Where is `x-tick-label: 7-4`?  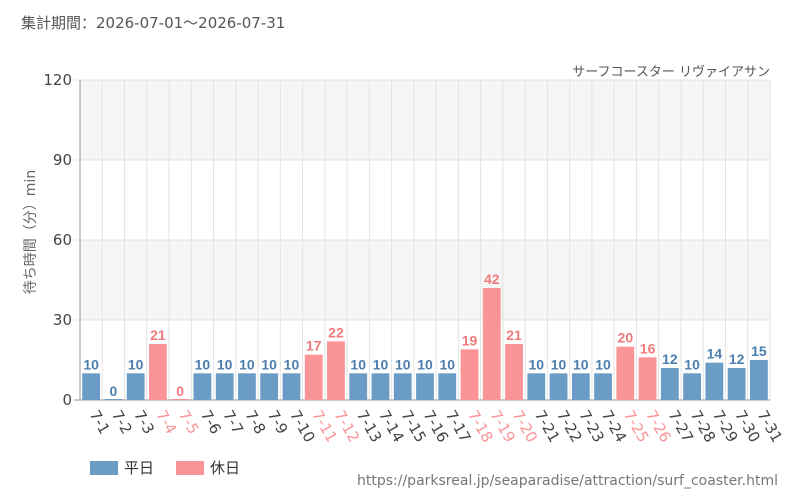
x-tick-label: 7-4 is located at coordinates (166, 422).